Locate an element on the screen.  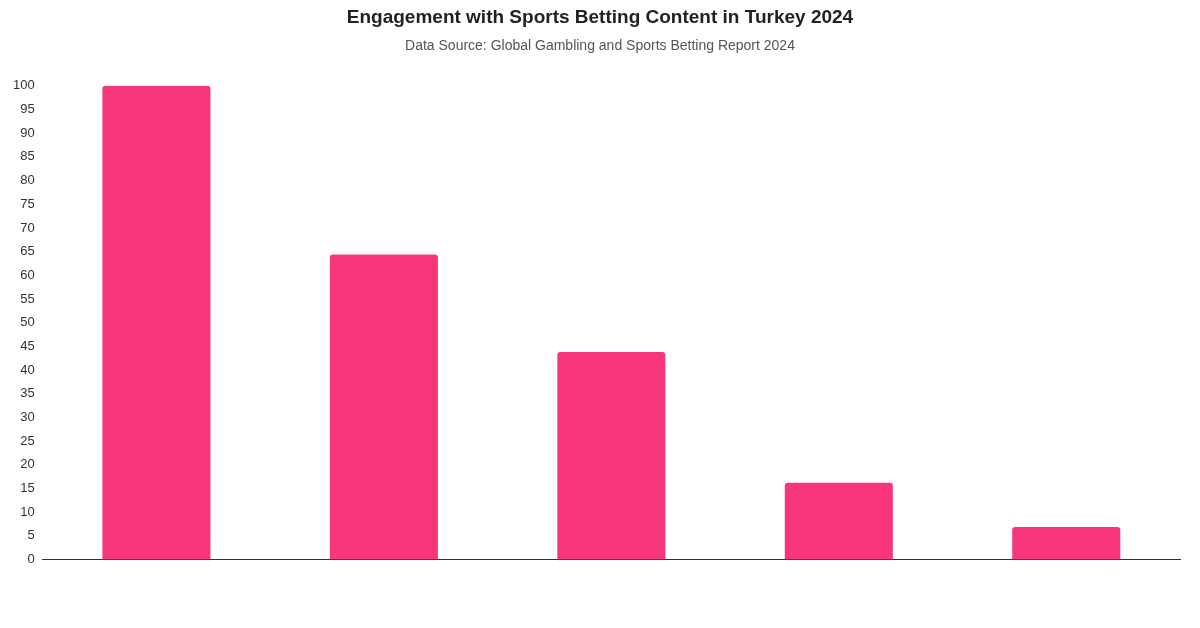
y-tick-label: 20 is located at coordinates (27, 464).